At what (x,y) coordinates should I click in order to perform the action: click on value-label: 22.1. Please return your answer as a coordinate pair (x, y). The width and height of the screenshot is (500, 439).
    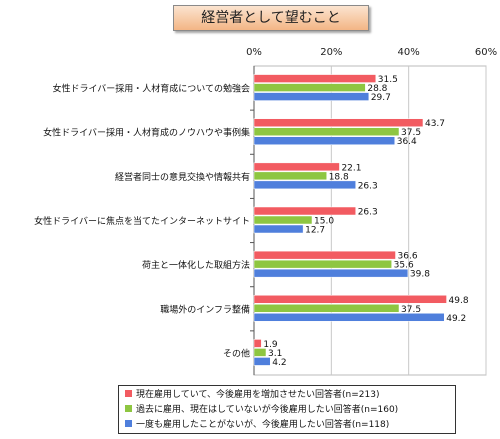
    Looking at the image, I should click on (351, 168).